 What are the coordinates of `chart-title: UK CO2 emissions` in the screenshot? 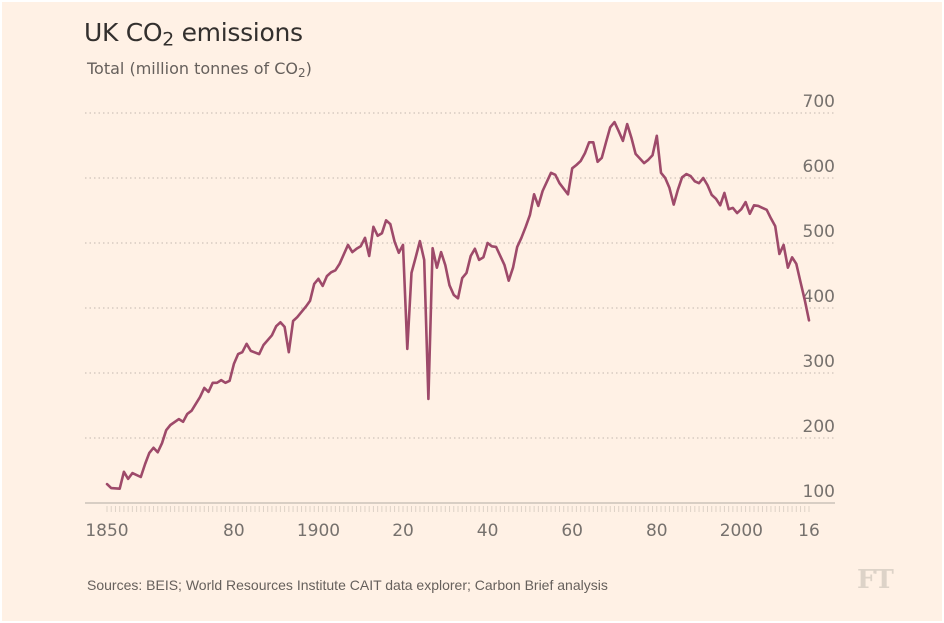 It's located at (193, 34).